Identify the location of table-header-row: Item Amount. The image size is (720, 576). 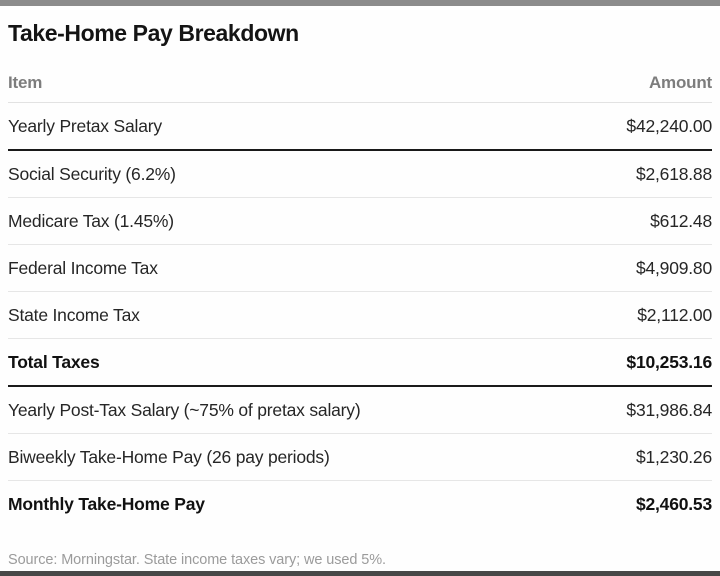
(360, 75).